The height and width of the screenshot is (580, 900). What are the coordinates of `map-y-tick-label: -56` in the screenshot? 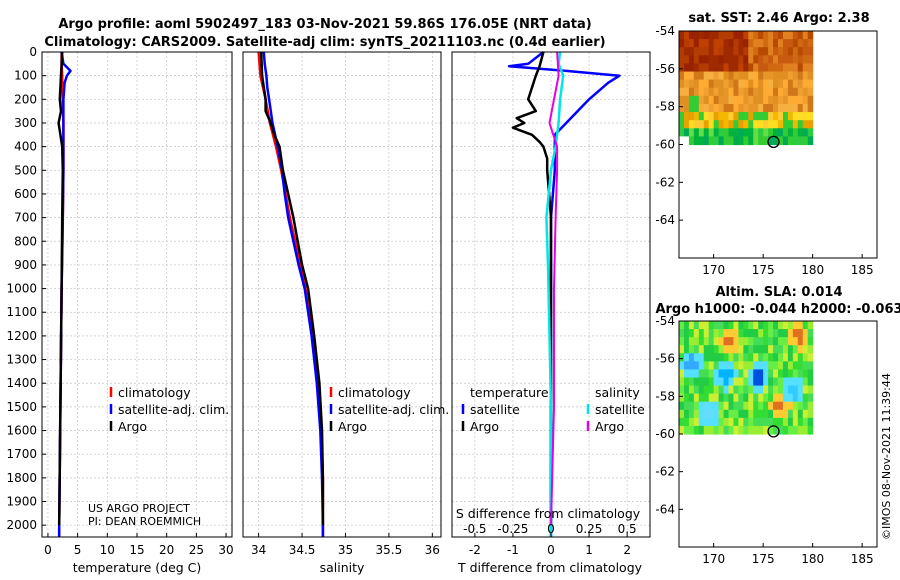 It's located at (665, 359).